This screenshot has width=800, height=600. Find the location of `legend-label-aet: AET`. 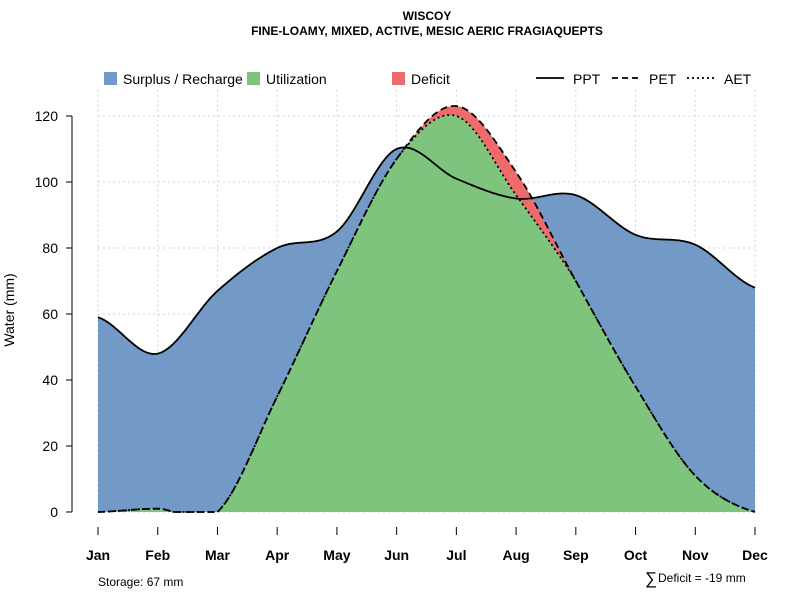

legend-label-aet: AET is located at coordinates (738, 79).